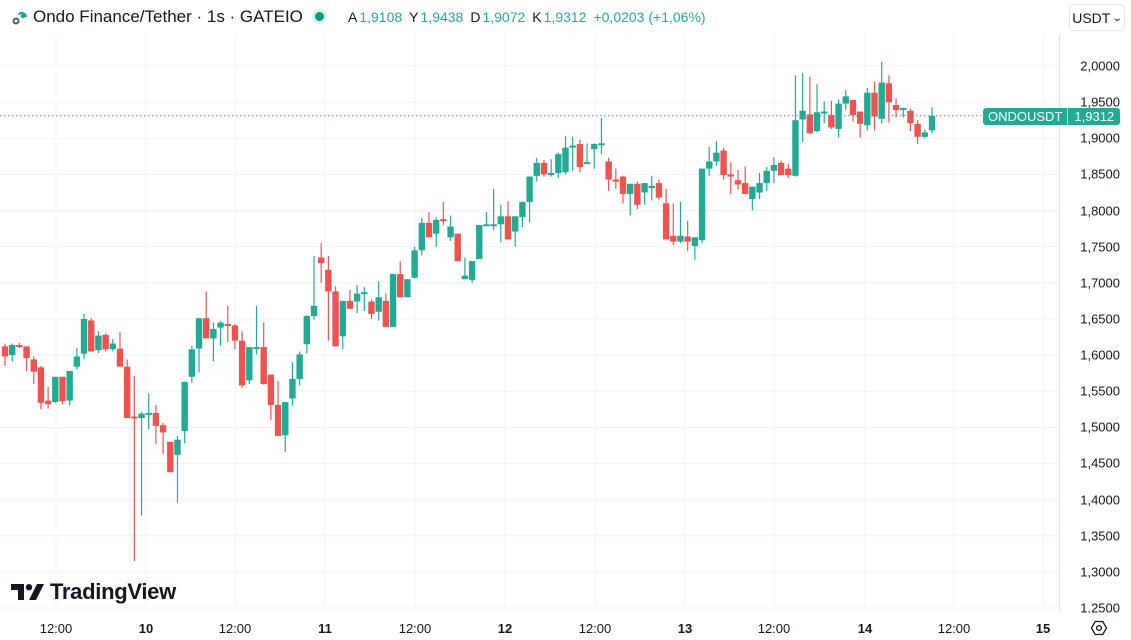  What do you see at coordinates (168, 16) in the screenshot?
I see `symbol-title: Ondo Finance/Tether · 1s · GATEIO` at bounding box center [168, 16].